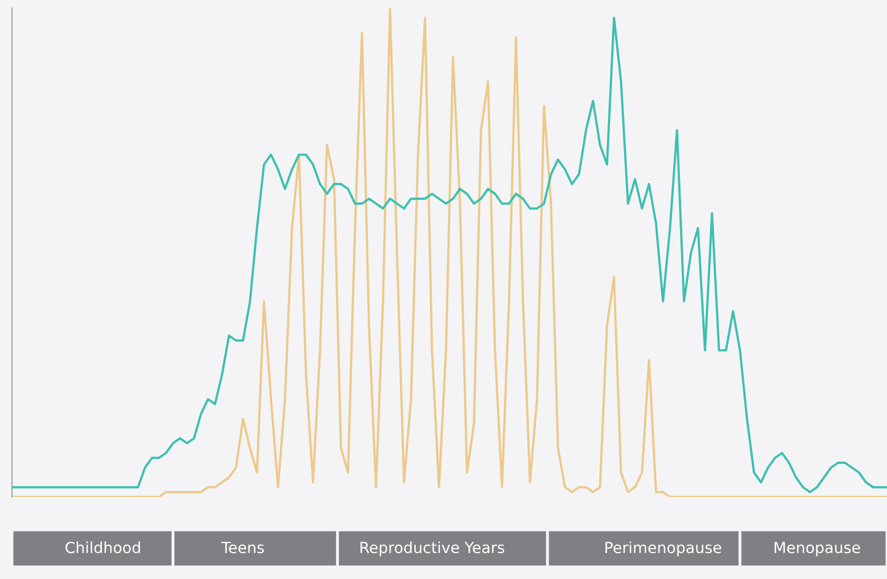  I want to click on x-tick-label: Menopause, so click(817, 549).